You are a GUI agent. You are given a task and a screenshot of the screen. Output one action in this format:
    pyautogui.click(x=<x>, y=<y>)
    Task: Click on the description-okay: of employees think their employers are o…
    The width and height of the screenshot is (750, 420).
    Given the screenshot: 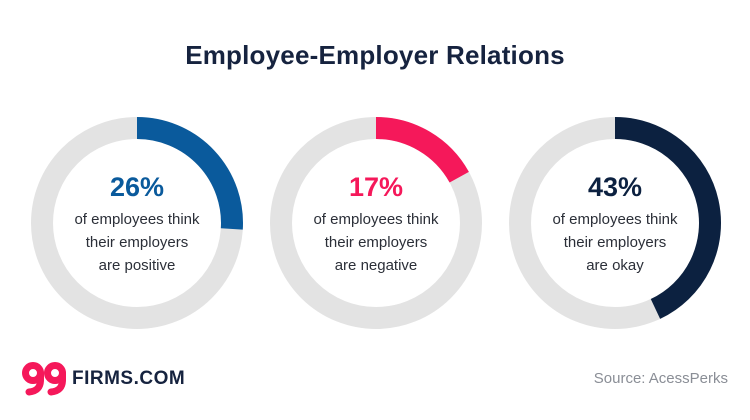 What is the action you would take?
    pyautogui.click(x=615, y=242)
    